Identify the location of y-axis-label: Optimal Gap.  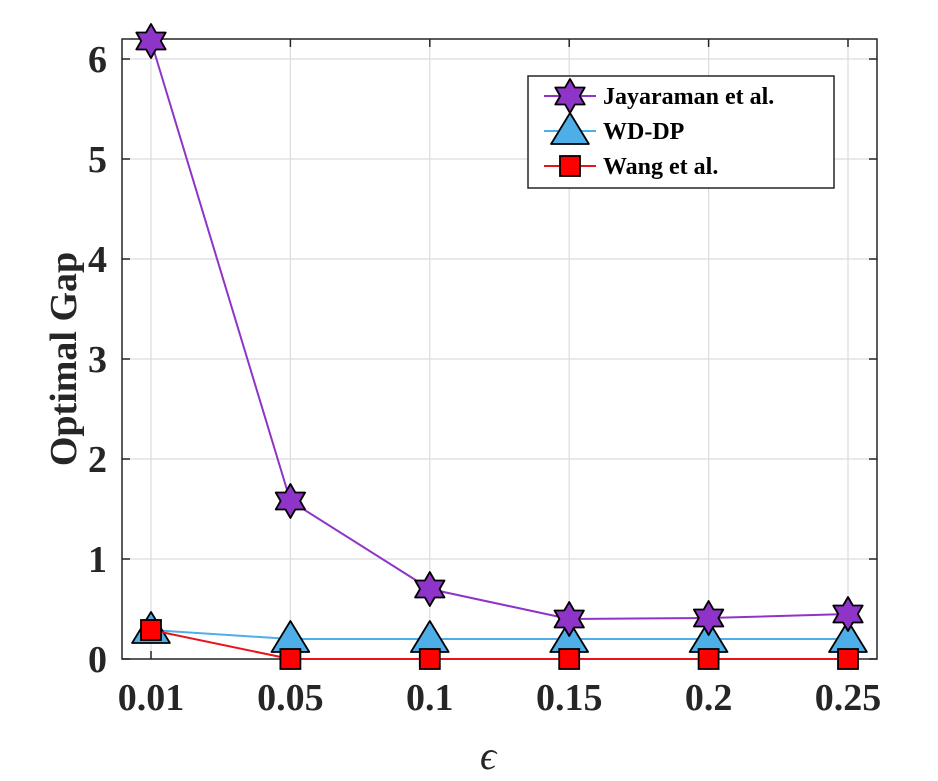
(64, 359).